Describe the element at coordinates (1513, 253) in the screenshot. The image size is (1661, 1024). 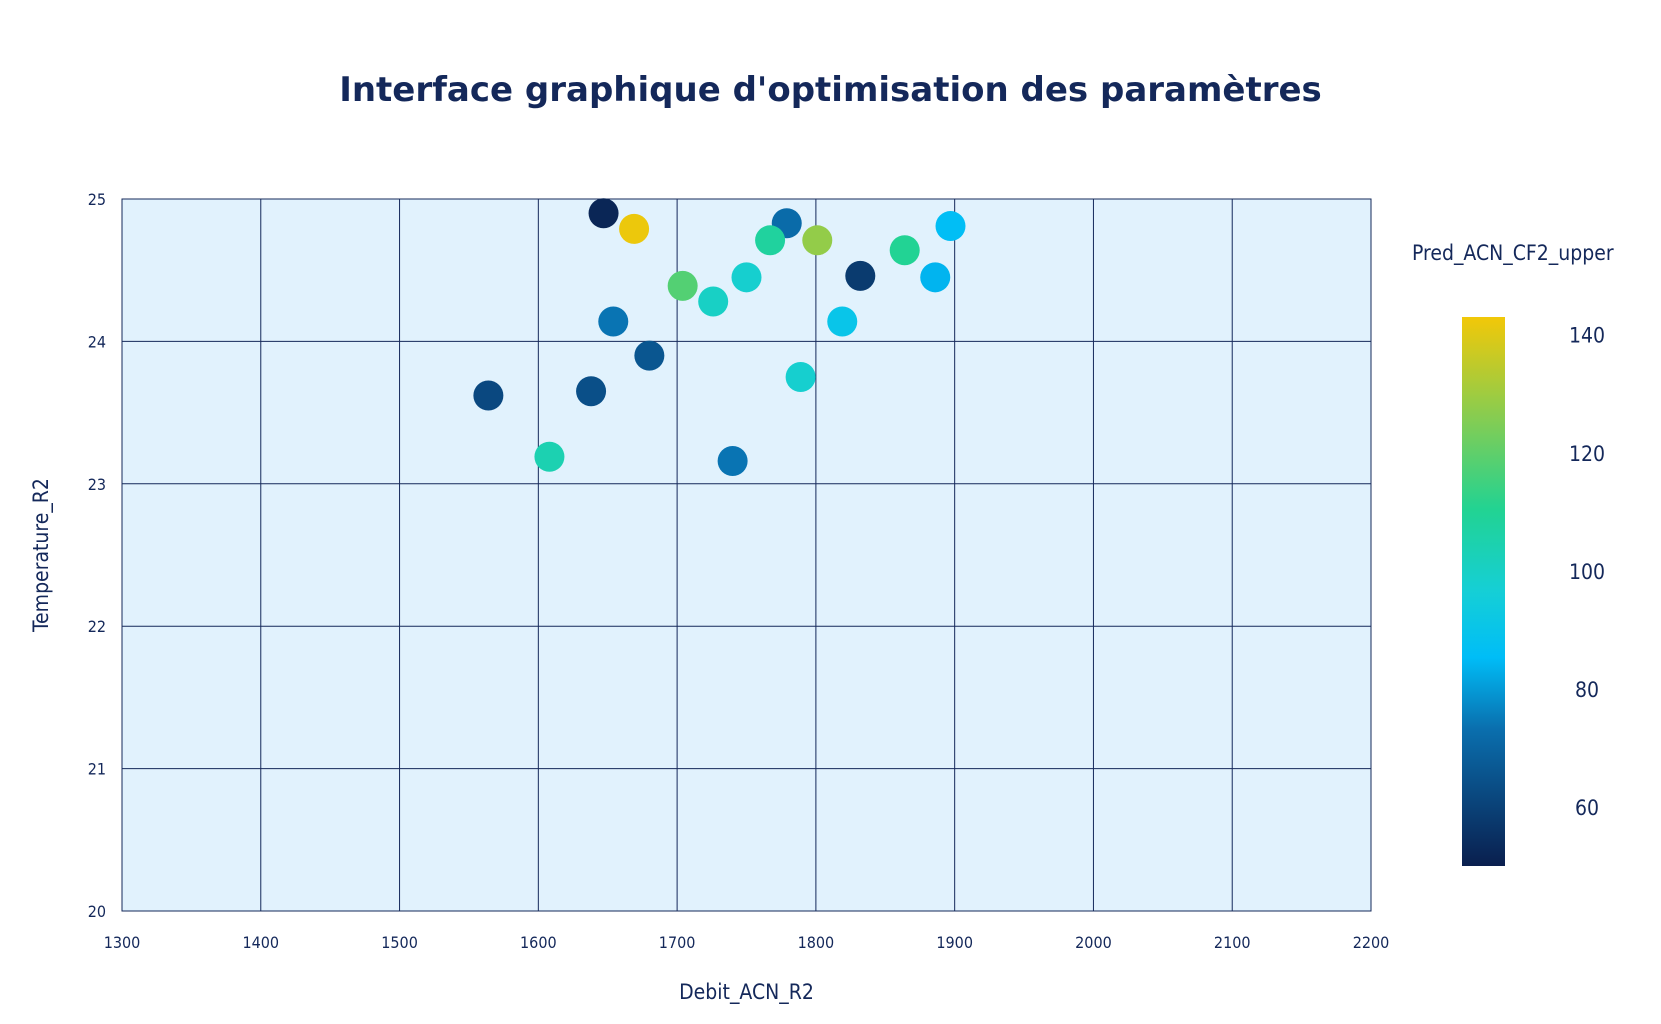
I see `colorbar-title: Pred_ACN_CF2_upper` at that location.